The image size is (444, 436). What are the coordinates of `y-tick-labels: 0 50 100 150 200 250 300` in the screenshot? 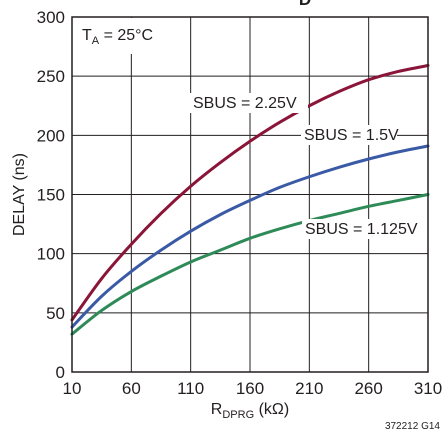 It's located at (51, 195).